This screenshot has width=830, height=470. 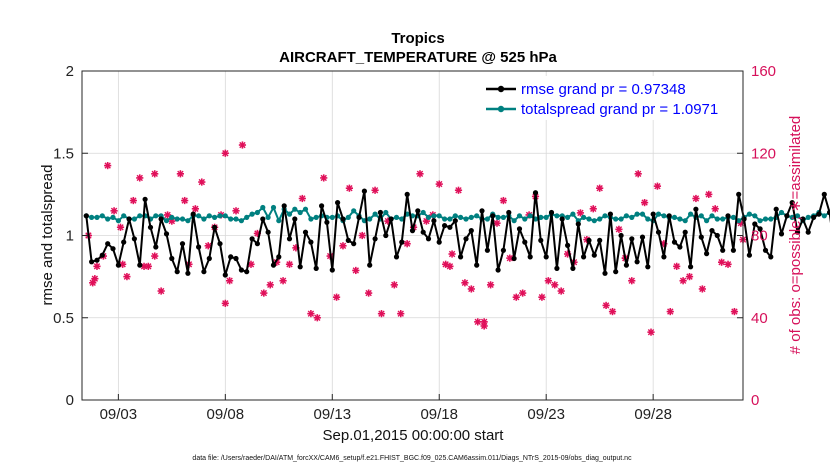 What do you see at coordinates (763, 71) in the screenshot?
I see `y-right-tick-label: 160` at bounding box center [763, 71].